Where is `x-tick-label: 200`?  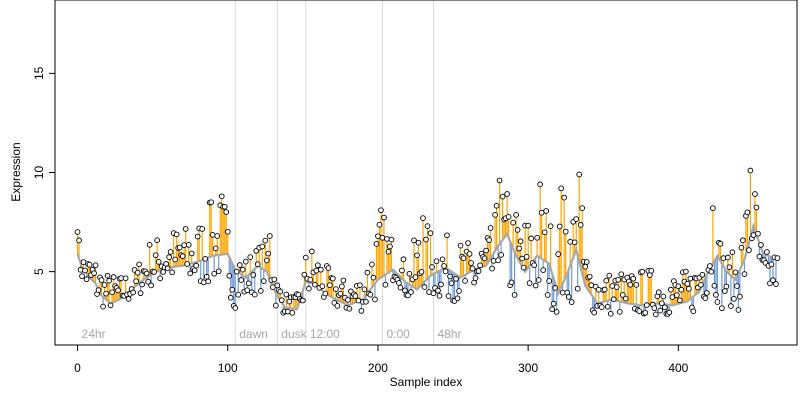
x-tick-label: 200 is located at coordinates (378, 368).